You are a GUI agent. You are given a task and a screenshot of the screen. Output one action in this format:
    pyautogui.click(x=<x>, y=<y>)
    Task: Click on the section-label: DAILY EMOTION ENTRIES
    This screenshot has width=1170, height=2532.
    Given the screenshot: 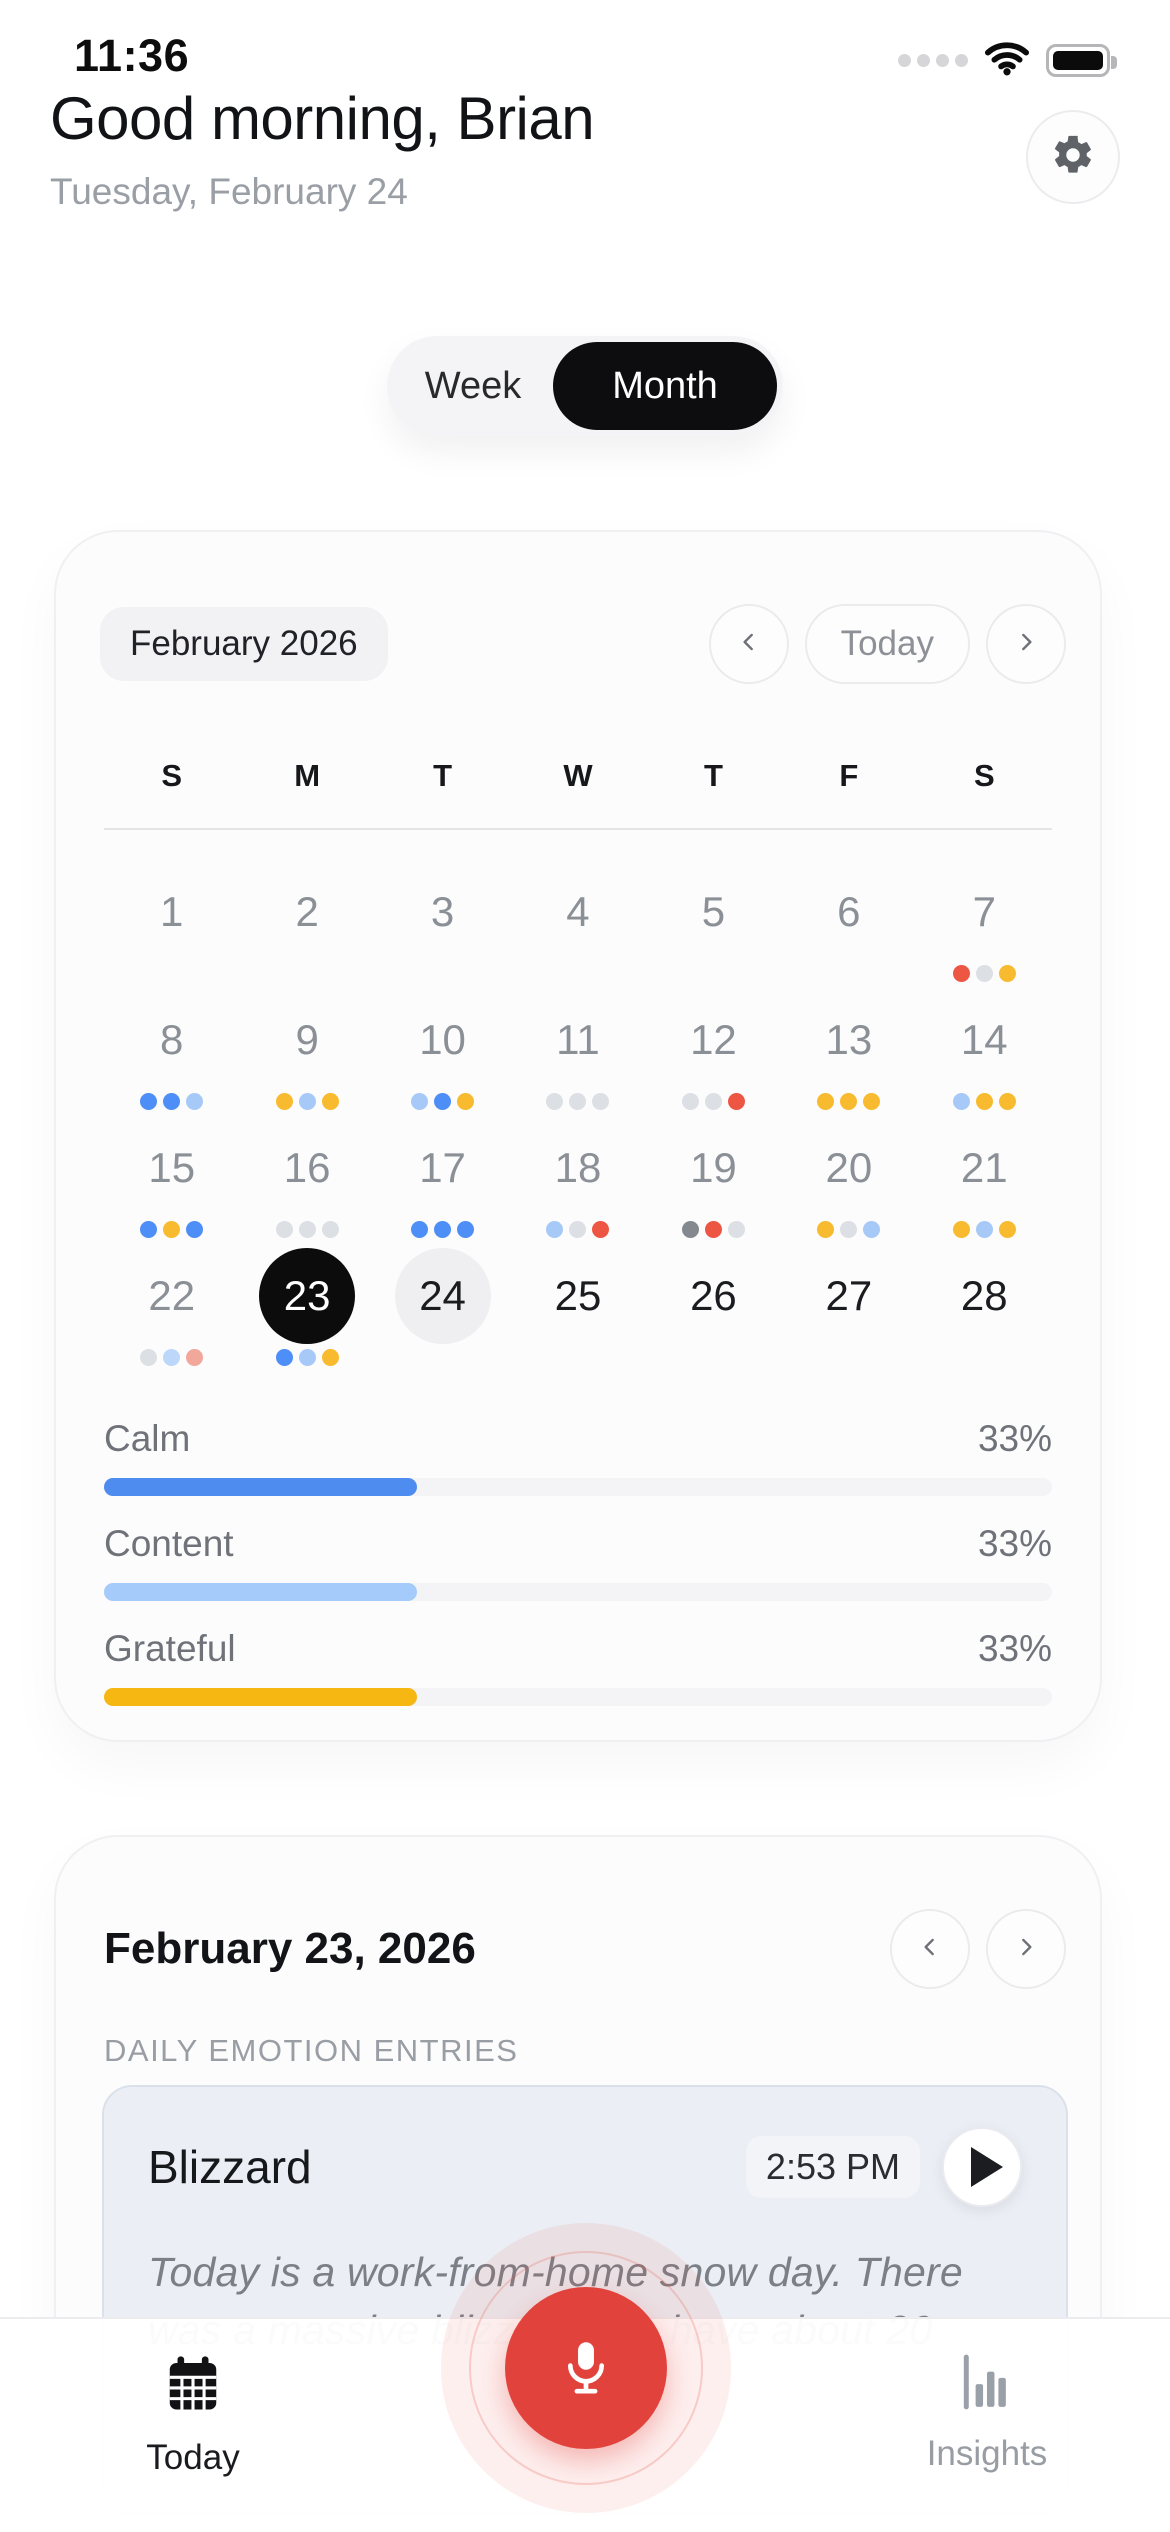 What is the action you would take?
    pyautogui.click(x=311, y=2050)
    